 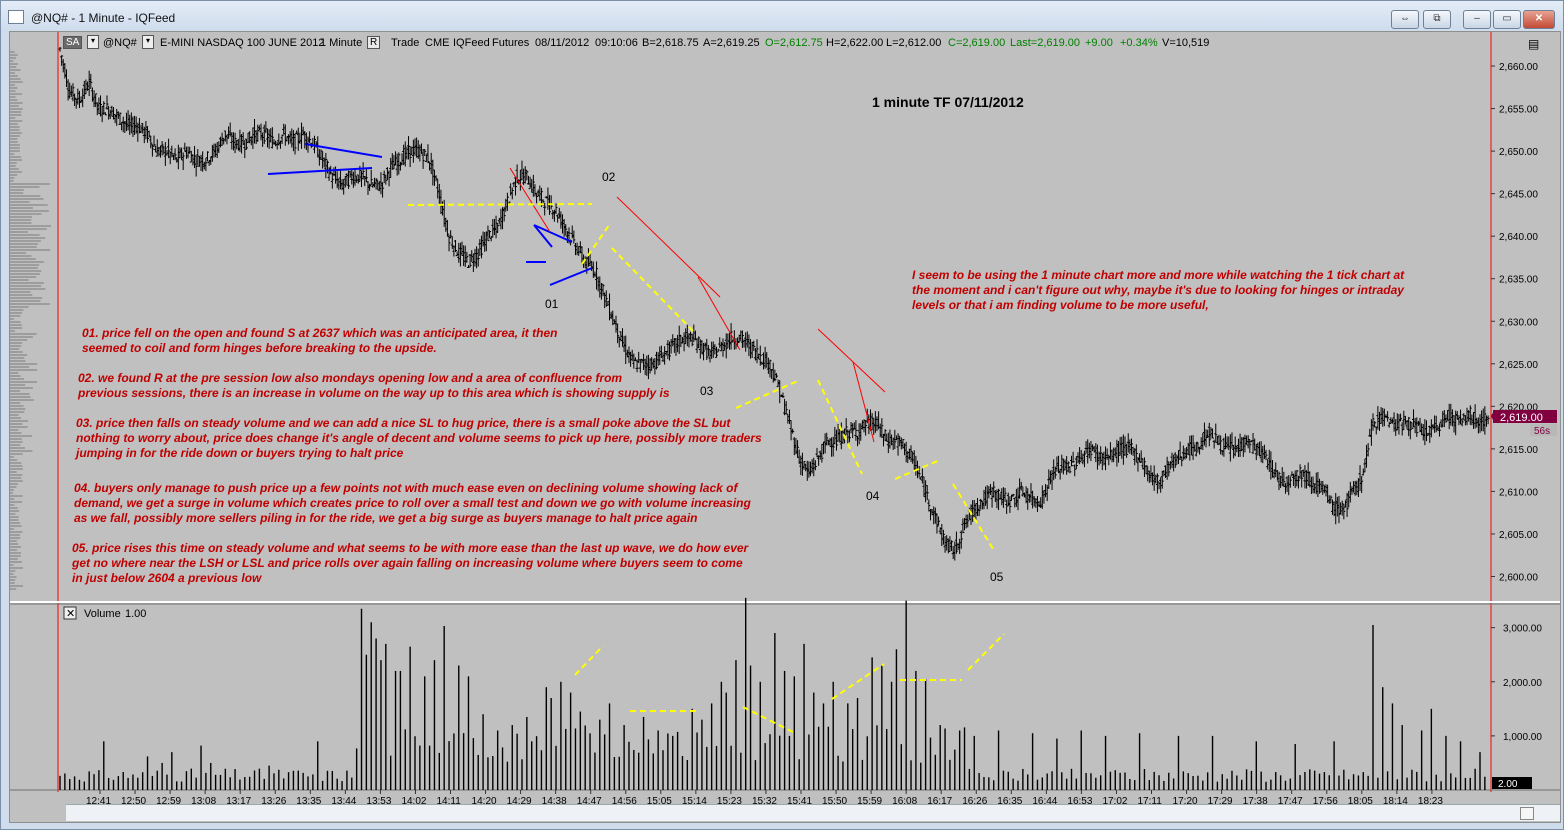 What do you see at coordinates (813, 812) in the screenshot?
I see `horizontal-scrollbar` at bounding box center [813, 812].